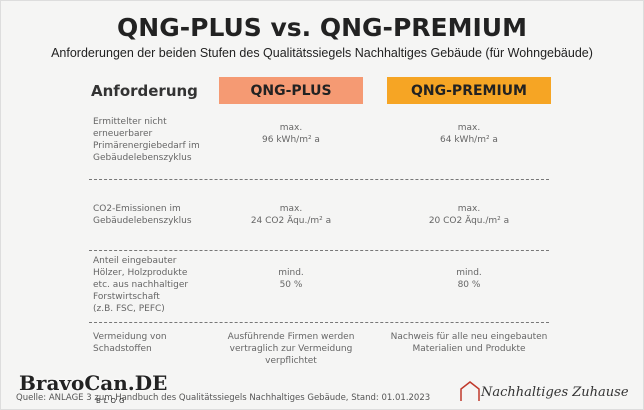 The height and width of the screenshot is (410, 644). What do you see at coordinates (469, 134) in the screenshot?
I see `requirement-value: max. 64 kWh/m² a` at bounding box center [469, 134].